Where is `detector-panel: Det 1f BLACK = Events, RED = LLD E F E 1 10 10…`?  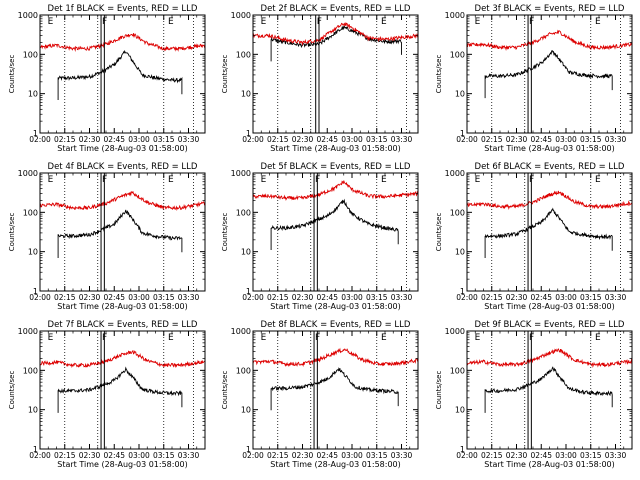 detector-panel: Det 1f BLACK = Events, RED = LLD E F E 1 10 10… is located at coordinates (107, 78).